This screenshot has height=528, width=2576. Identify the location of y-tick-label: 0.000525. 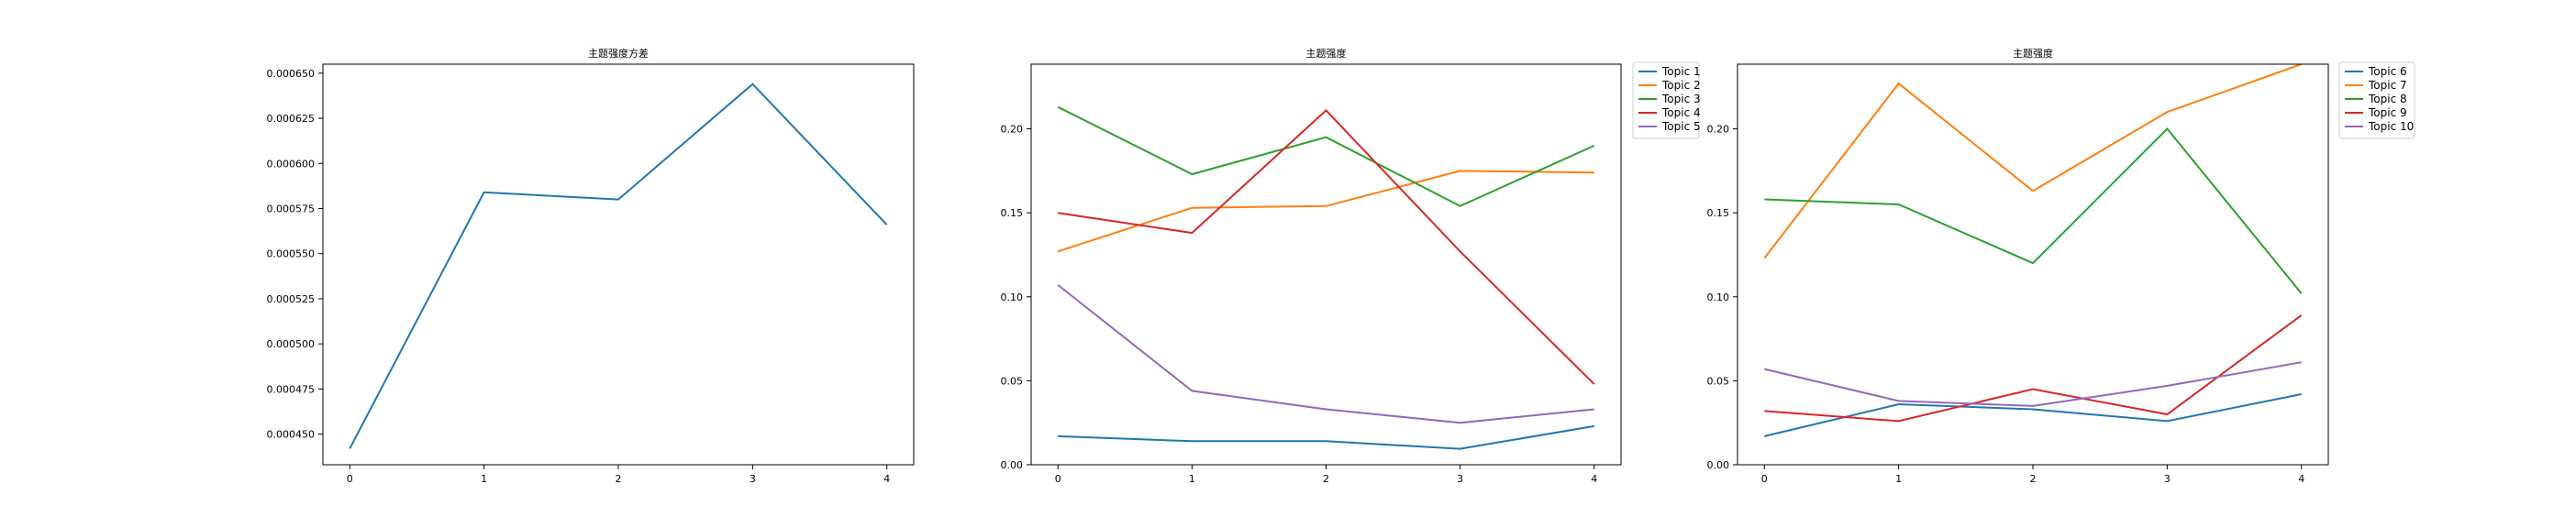
(291, 299).